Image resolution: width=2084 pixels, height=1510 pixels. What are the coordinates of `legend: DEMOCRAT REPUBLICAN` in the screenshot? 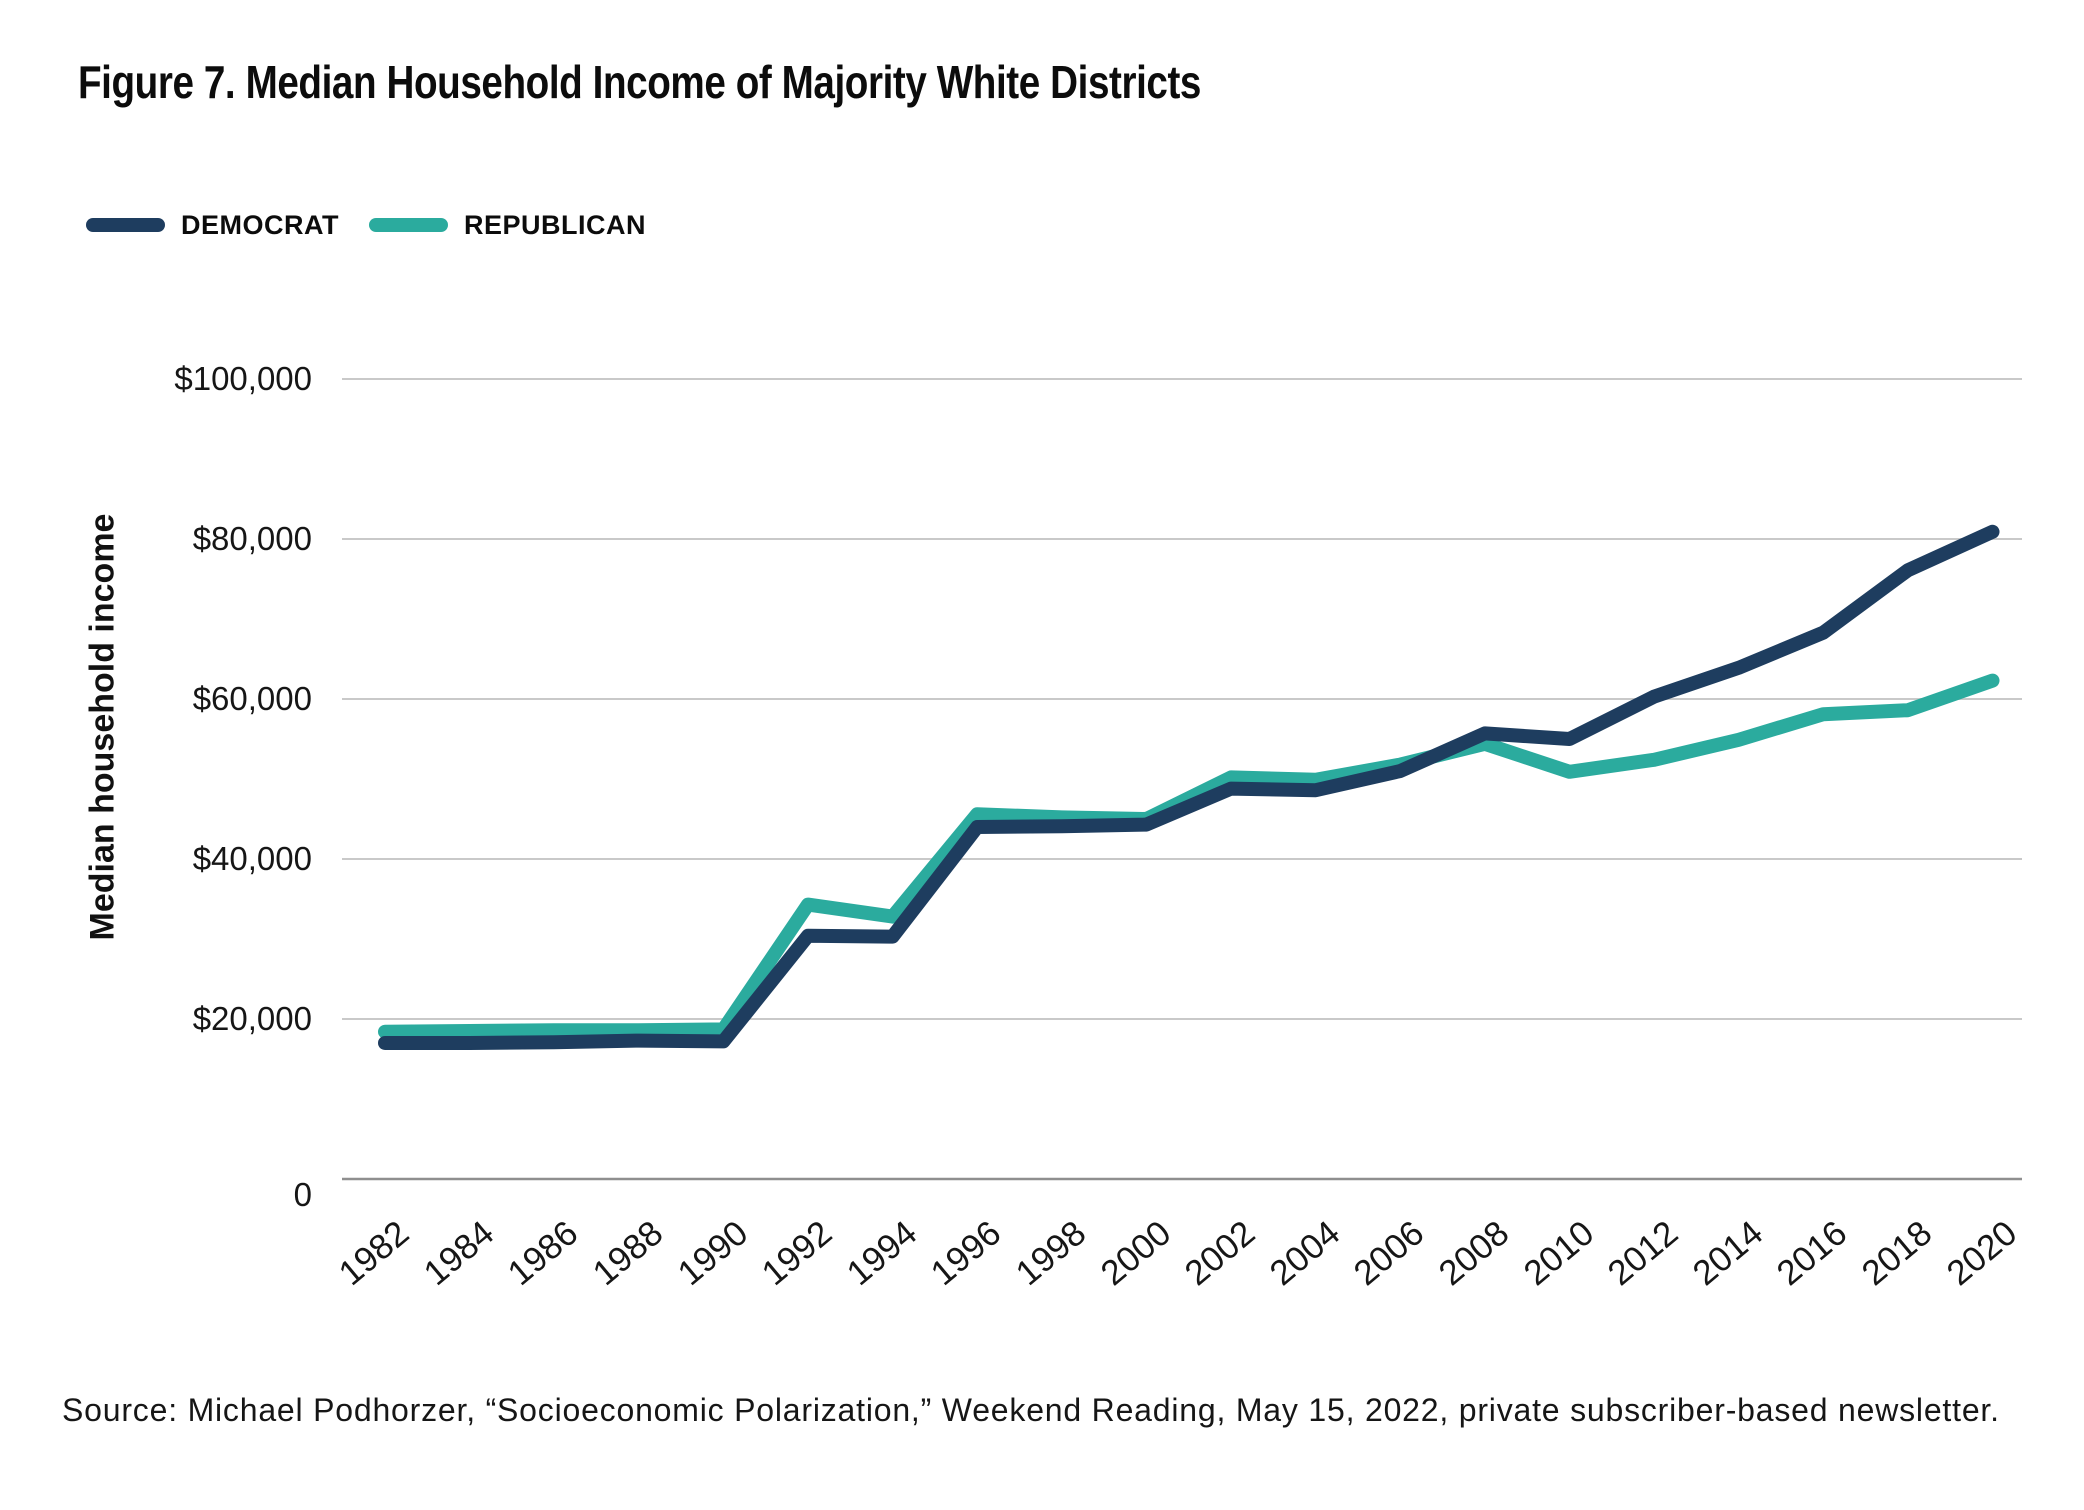 It's located at (366, 224).